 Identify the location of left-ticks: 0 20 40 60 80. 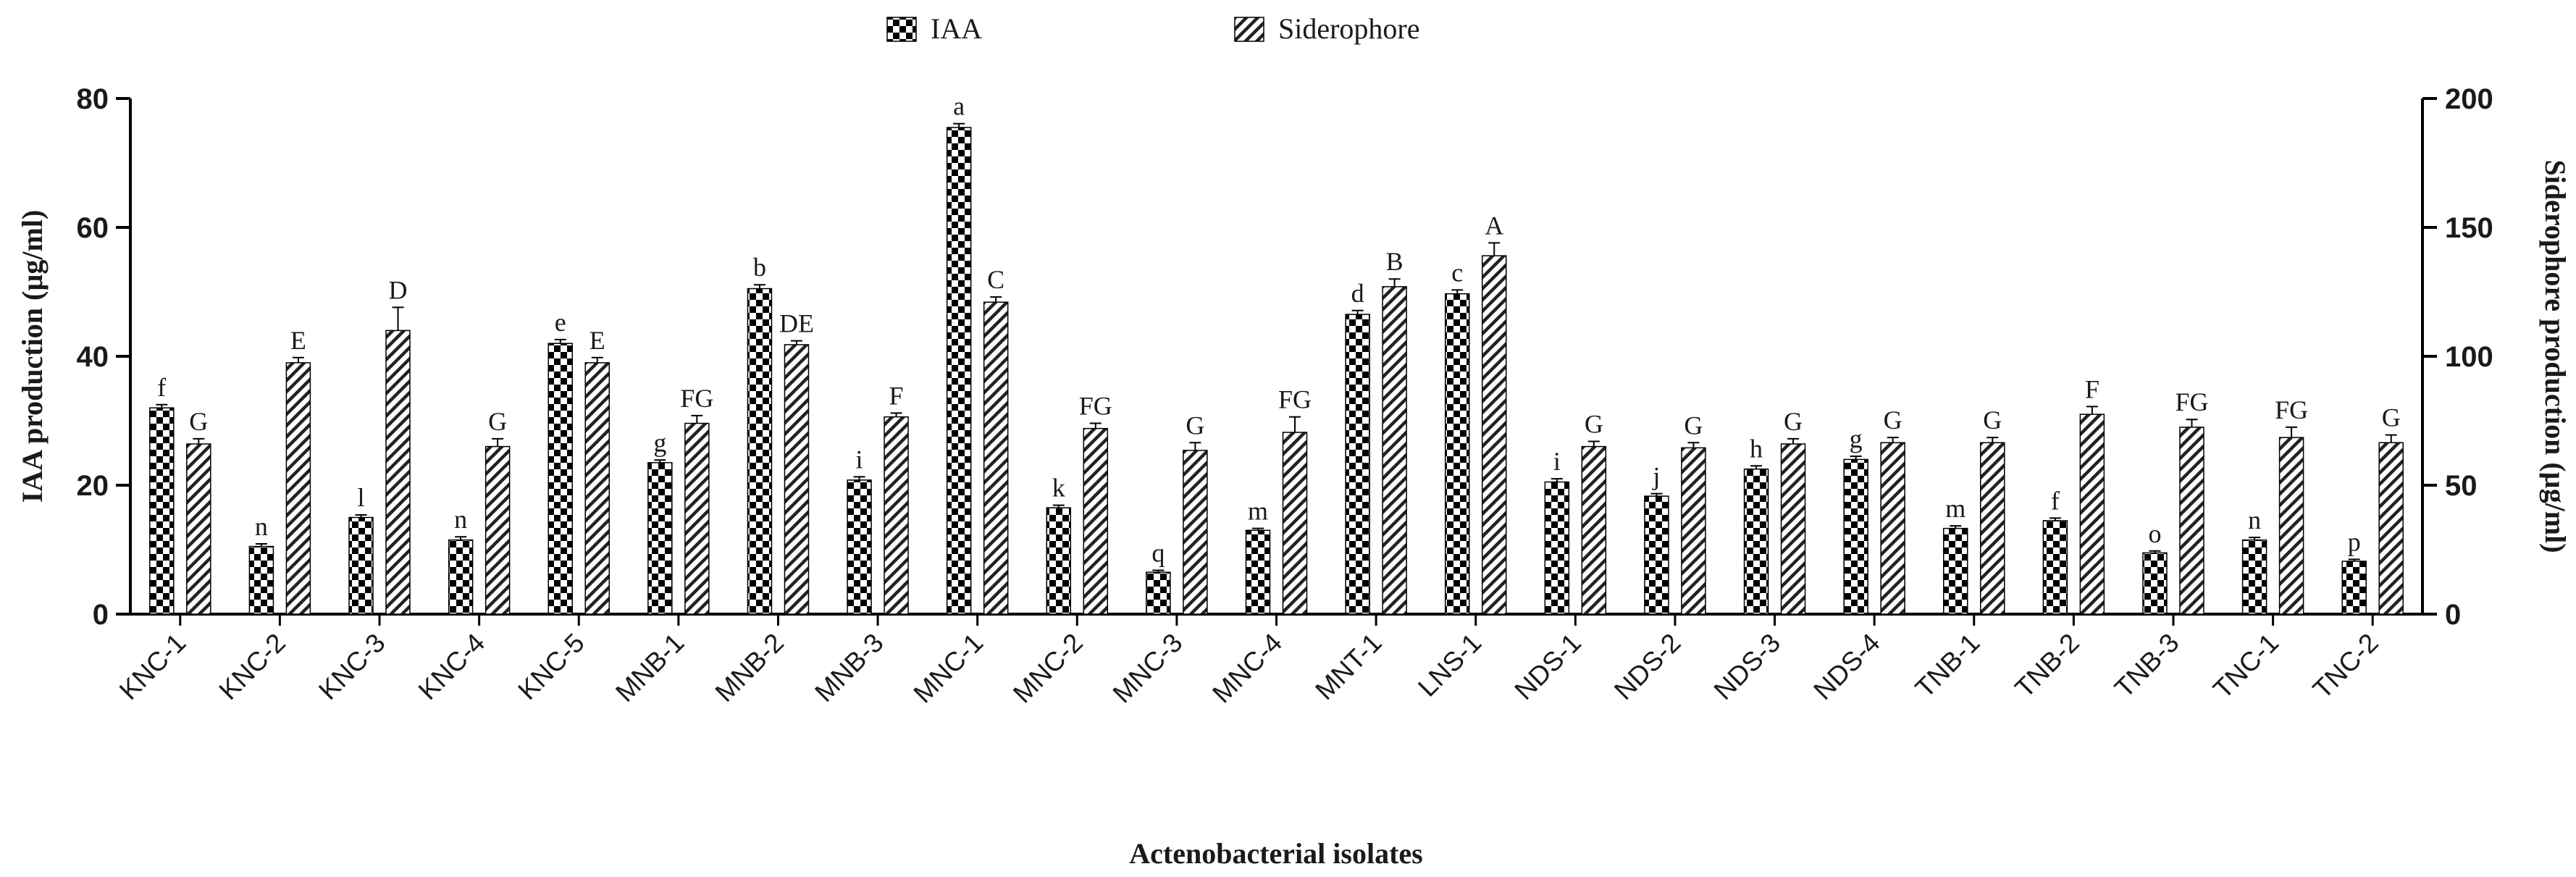
(103, 357).